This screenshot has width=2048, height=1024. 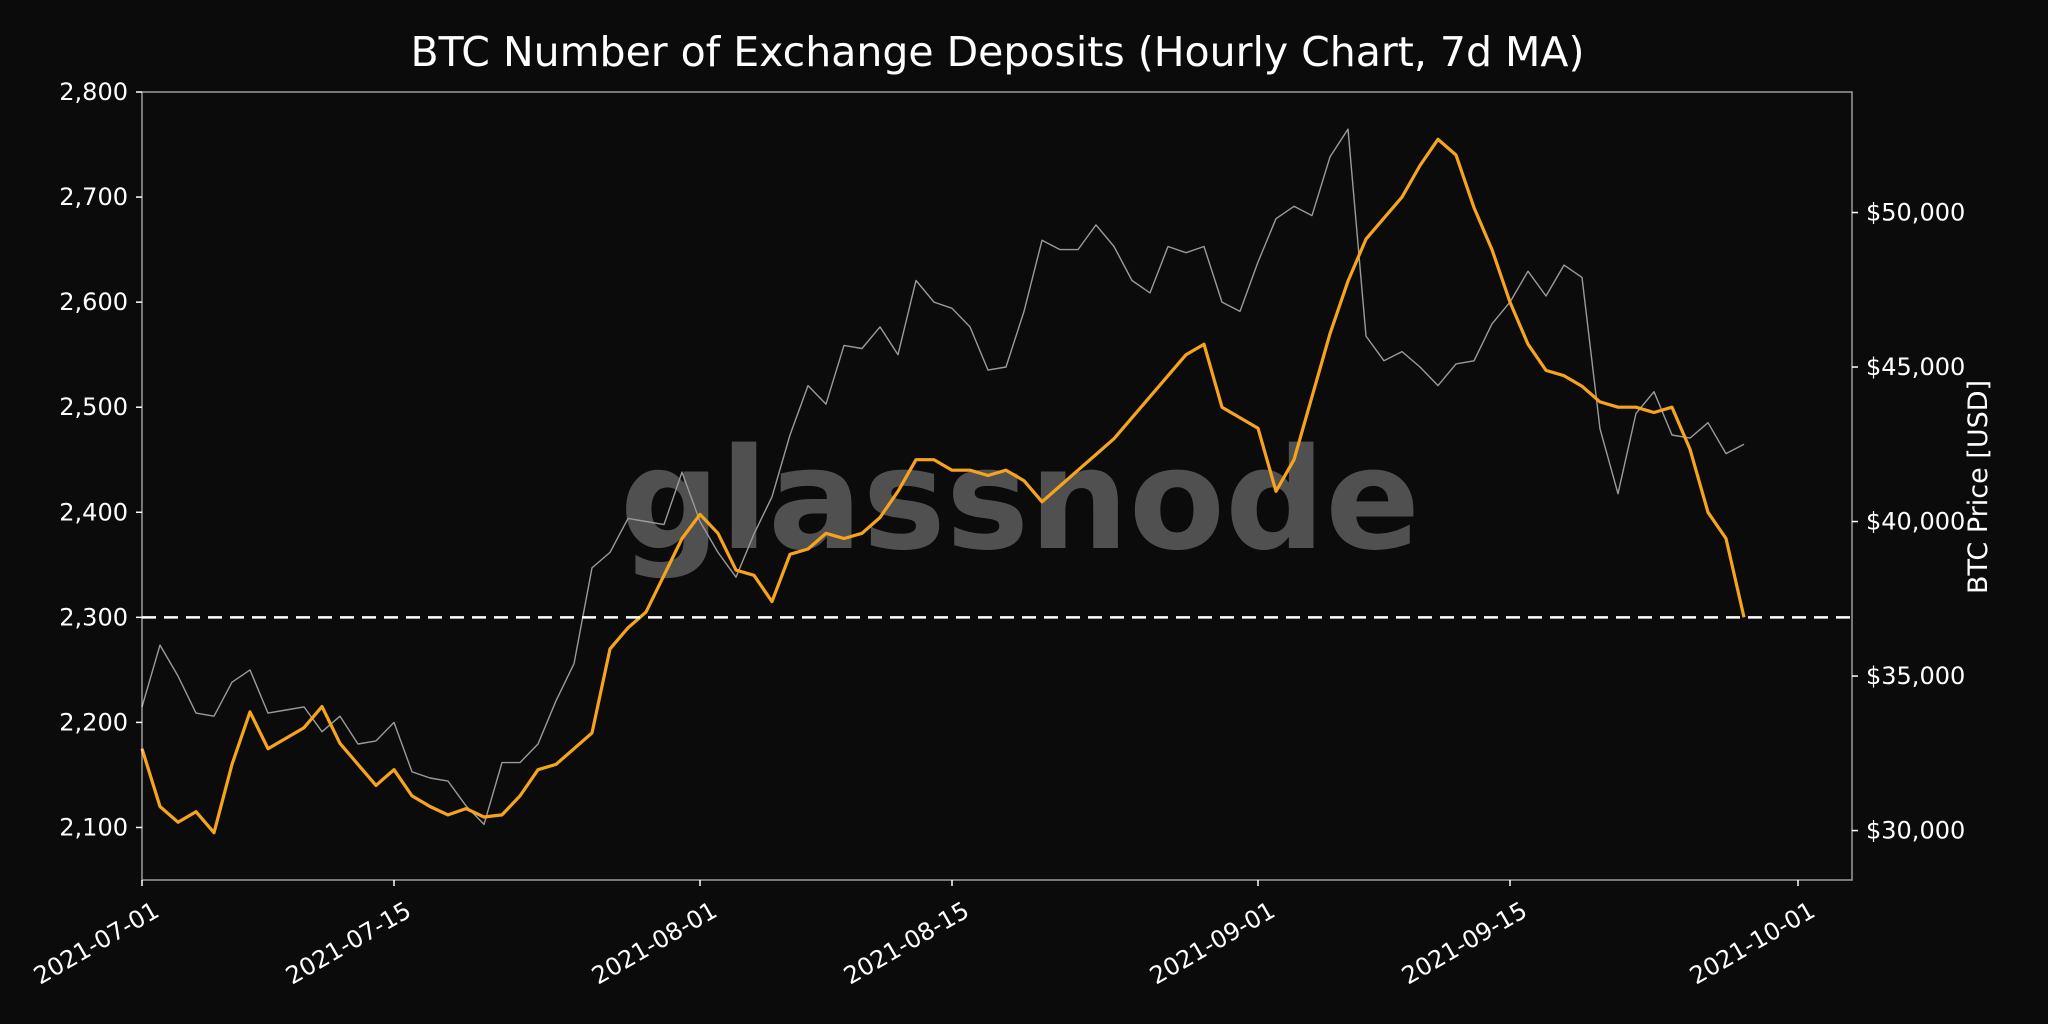 I want to click on x-tick-label: 2021-08-01, so click(x=654, y=943).